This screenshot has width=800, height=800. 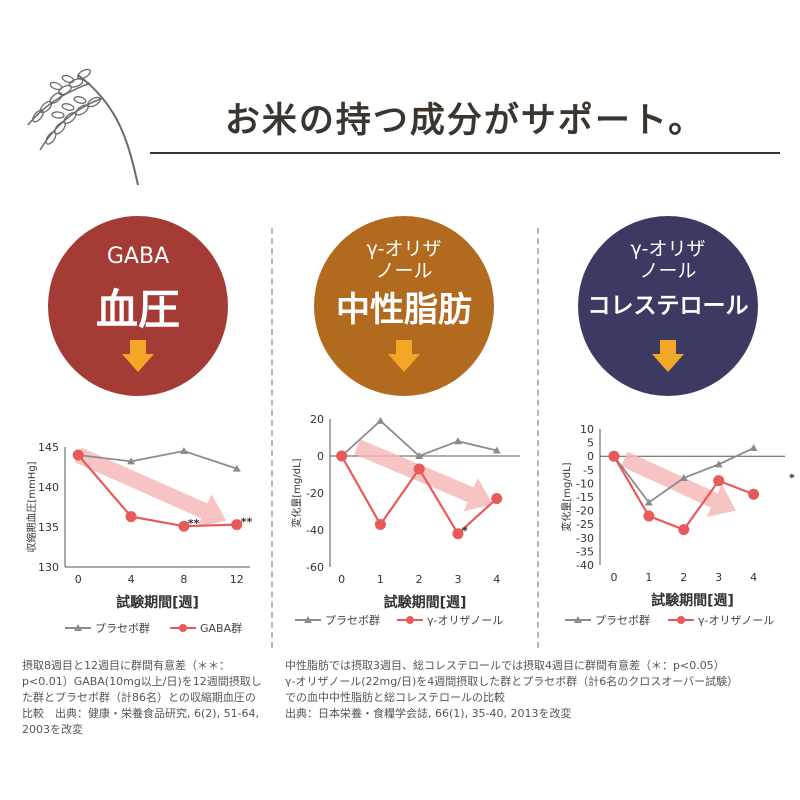 What do you see at coordinates (590, 443) in the screenshot?
I see `y-tick-label: 5` at bounding box center [590, 443].